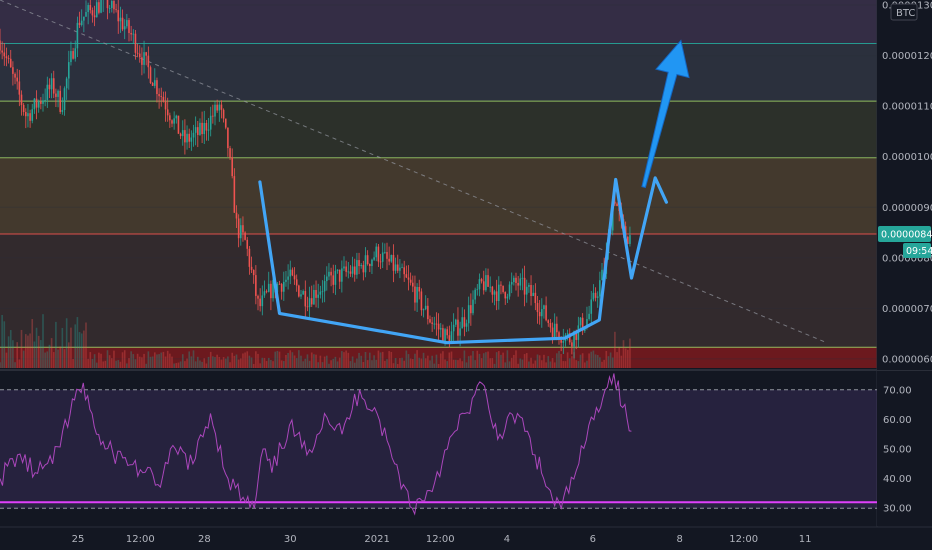 The image size is (932, 550). What do you see at coordinates (907, 107) in the screenshot?
I see `price-tick-label: 0.00001100` at bounding box center [907, 107].